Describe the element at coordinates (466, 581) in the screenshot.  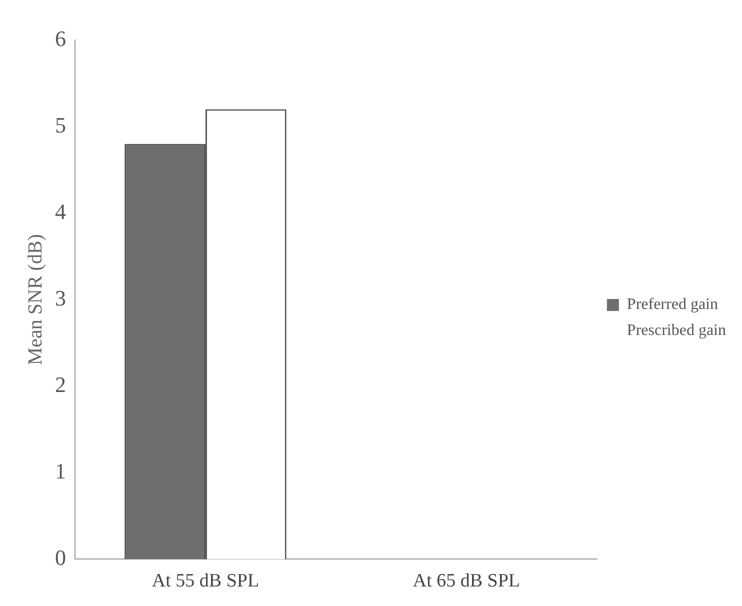
I see `x-tick-label: At 65 dB SPL` at that location.